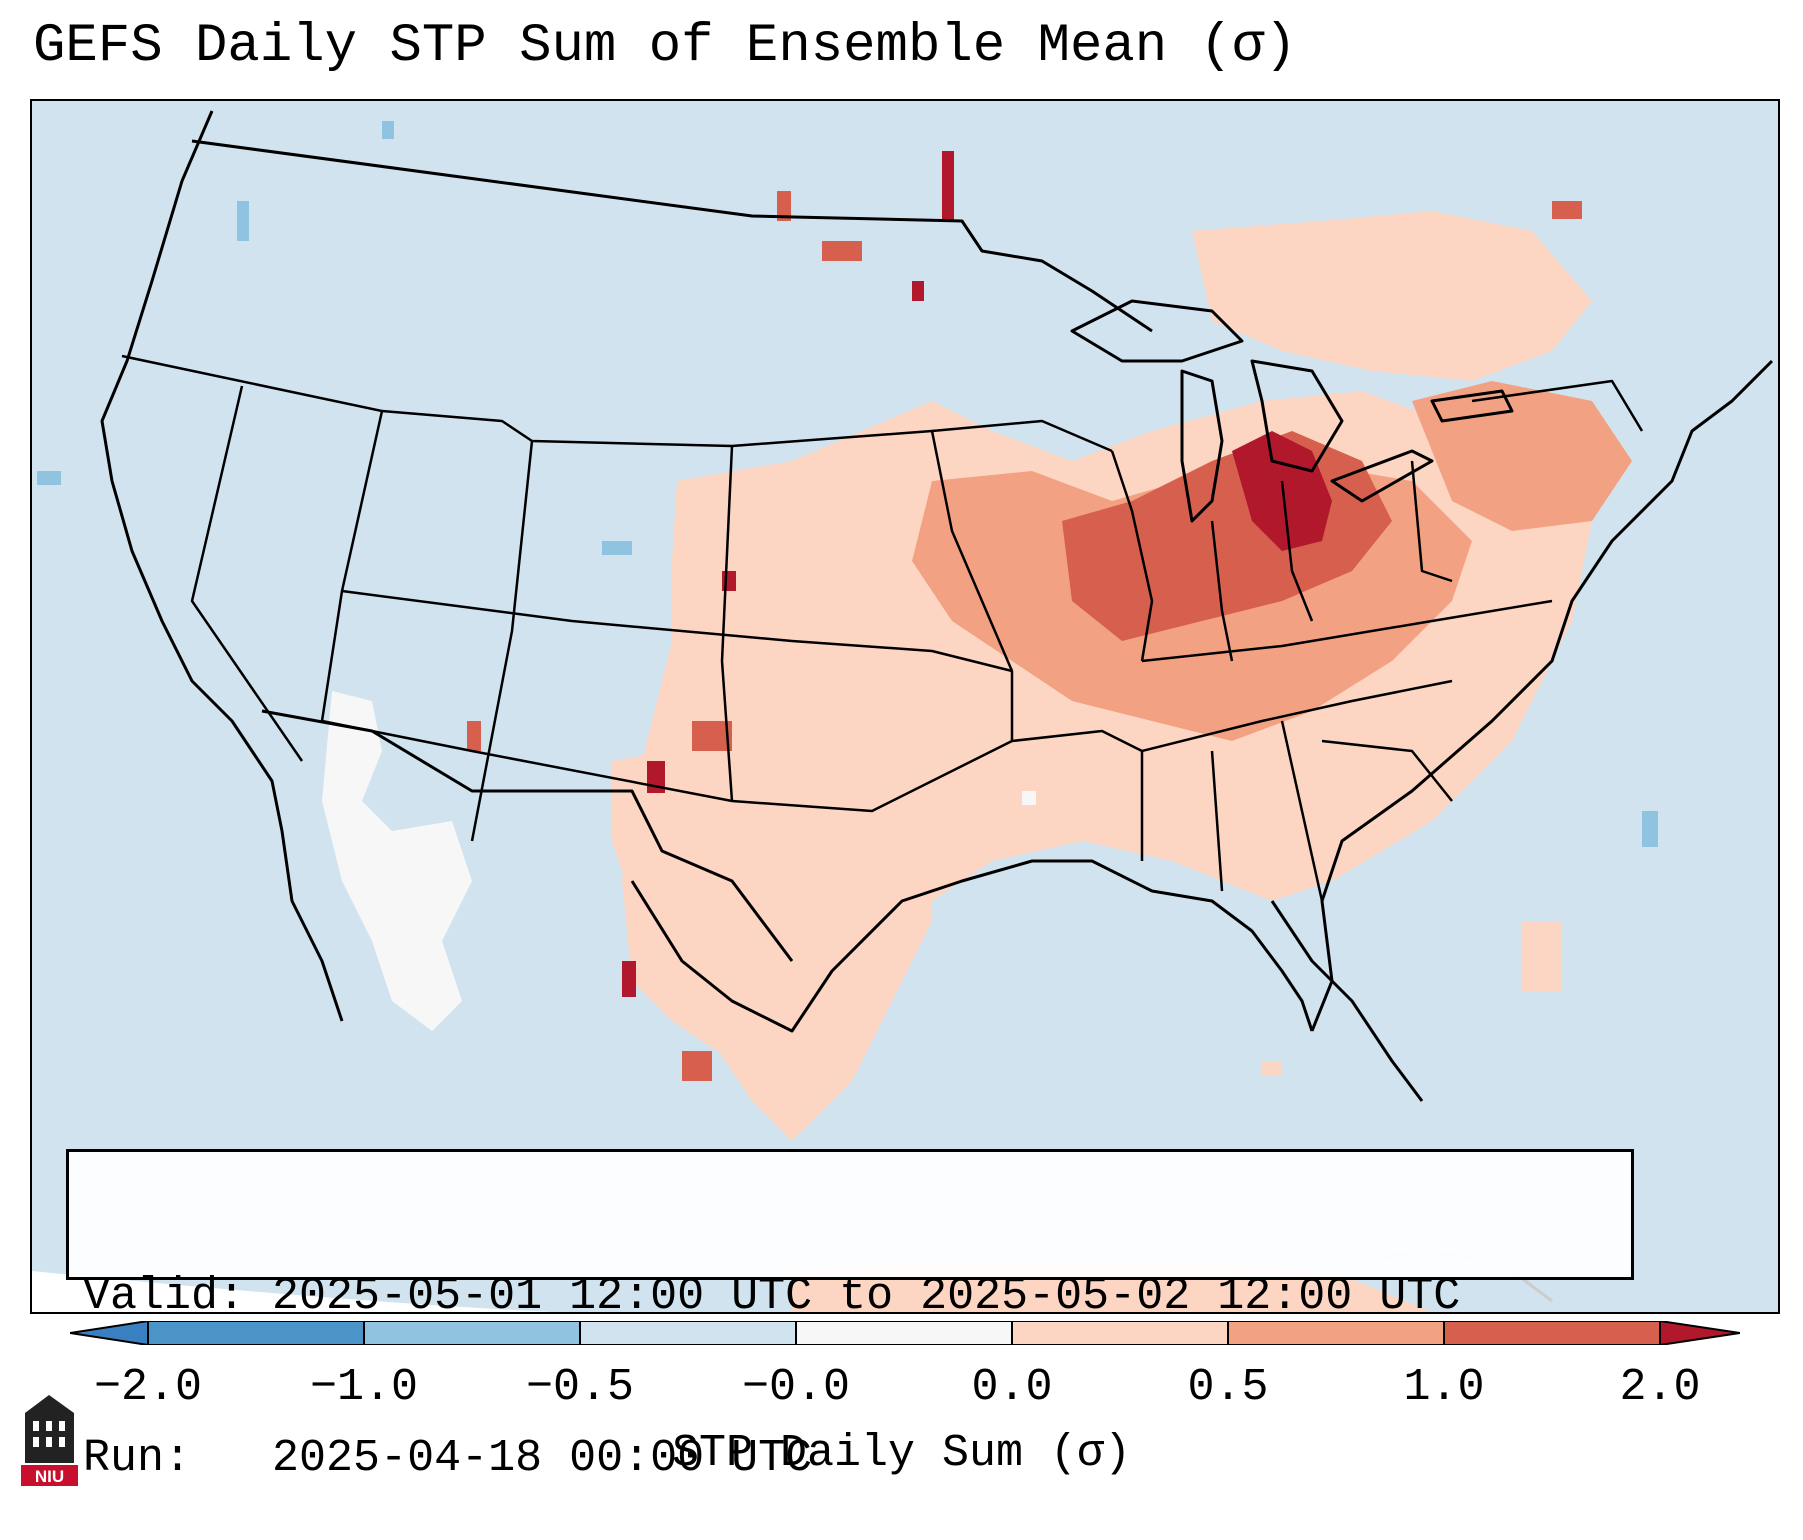  Describe the element at coordinates (580, 1387) in the screenshot. I see `colorbar-tick-label: −0.5` at that location.